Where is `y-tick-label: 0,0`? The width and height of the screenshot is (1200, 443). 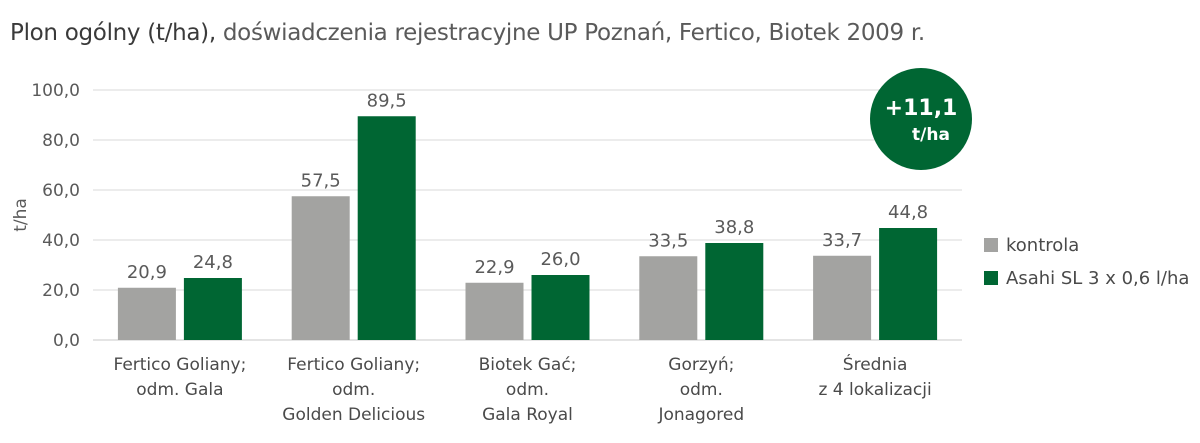
y-tick-label: 0,0 is located at coordinates (66, 341).